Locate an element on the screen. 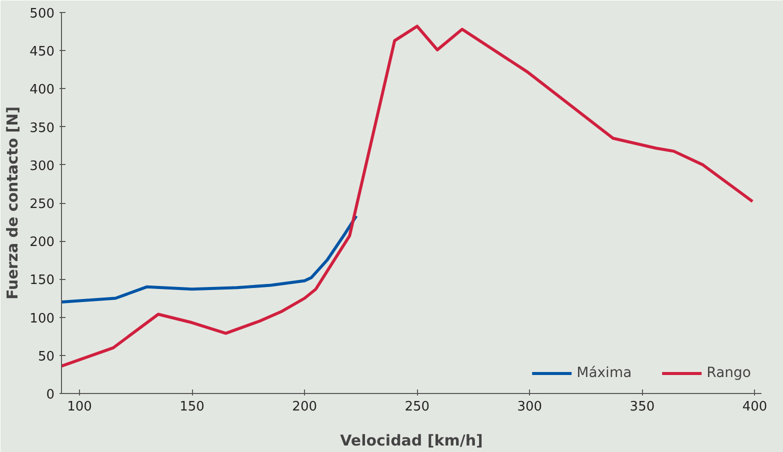 This screenshot has width=783, height=452. x-tick-label: 300 is located at coordinates (529, 407).